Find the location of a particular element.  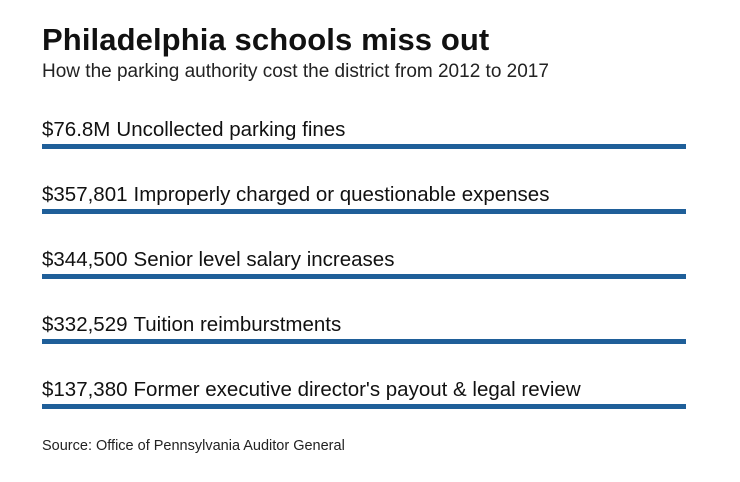

cost-item-text: $332,529 Tuition reimburstments is located at coordinates (191, 325).